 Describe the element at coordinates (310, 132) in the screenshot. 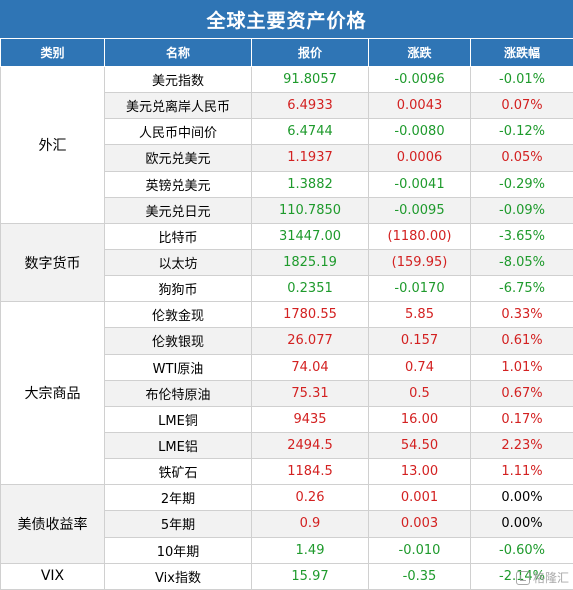

I see `price-cell: 6.4744` at that location.